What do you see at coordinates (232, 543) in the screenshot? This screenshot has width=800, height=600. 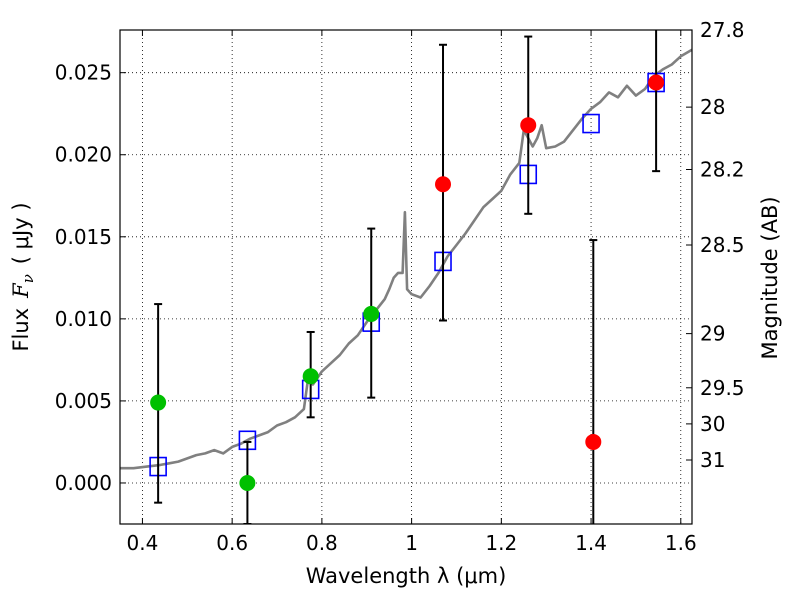 I see `x-tick-label: 0.6` at bounding box center [232, 543].